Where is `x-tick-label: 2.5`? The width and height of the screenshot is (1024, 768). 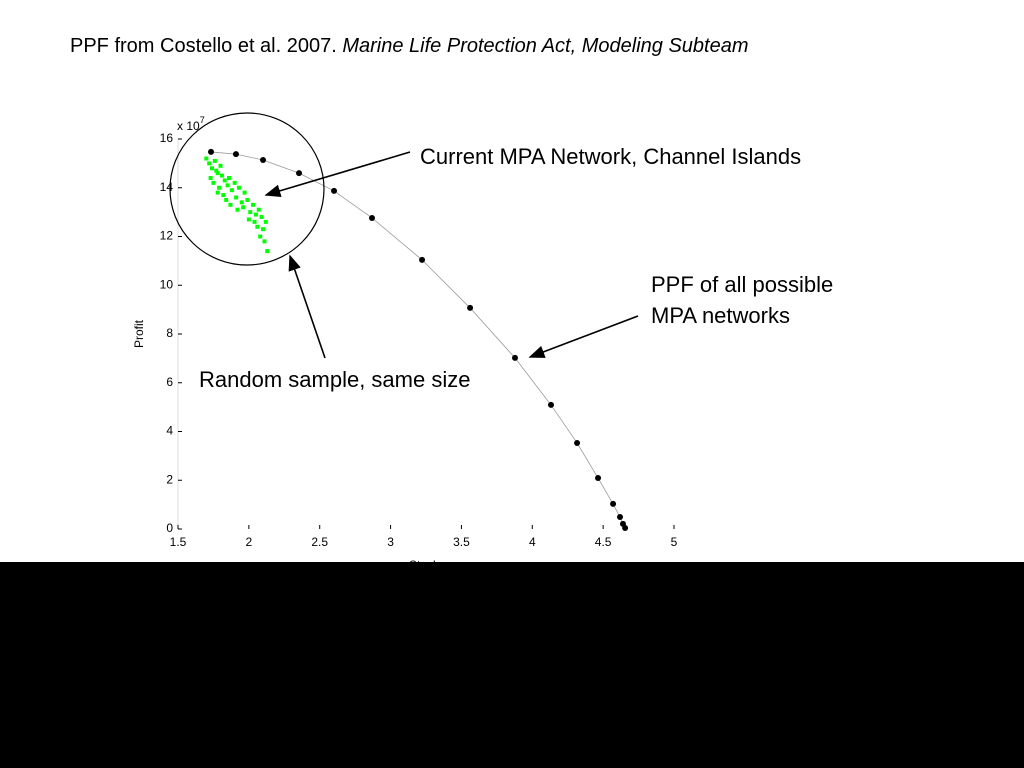
x-tick-label: 2.5 is located at coordinates (319, 542).